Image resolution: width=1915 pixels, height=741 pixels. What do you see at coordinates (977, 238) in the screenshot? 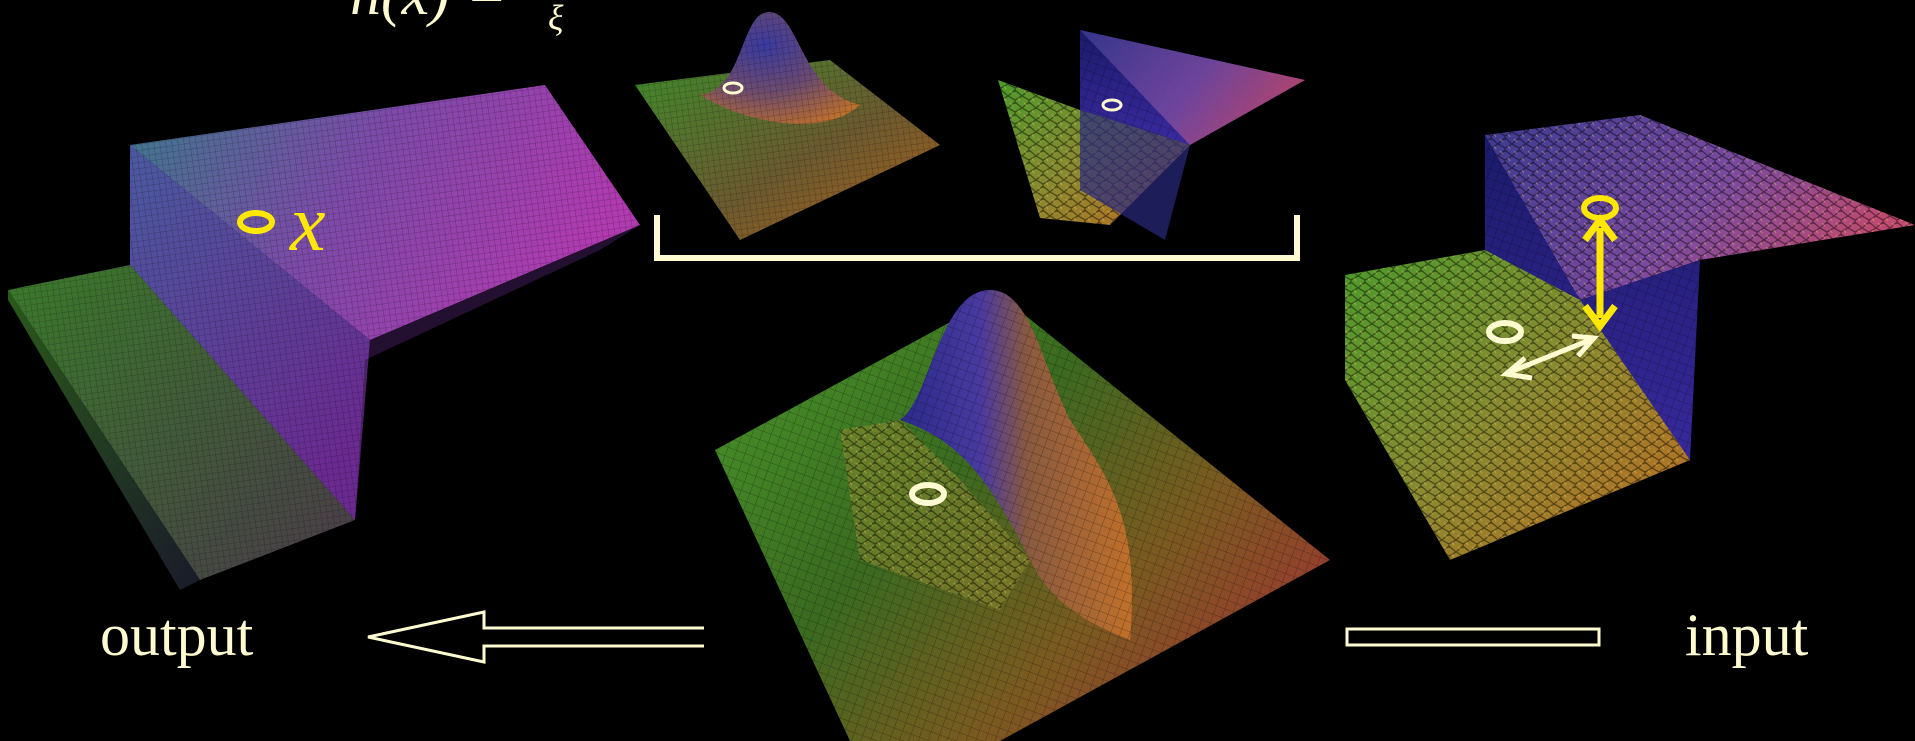
I see `product-bracket` at bounding box center [977, 238].